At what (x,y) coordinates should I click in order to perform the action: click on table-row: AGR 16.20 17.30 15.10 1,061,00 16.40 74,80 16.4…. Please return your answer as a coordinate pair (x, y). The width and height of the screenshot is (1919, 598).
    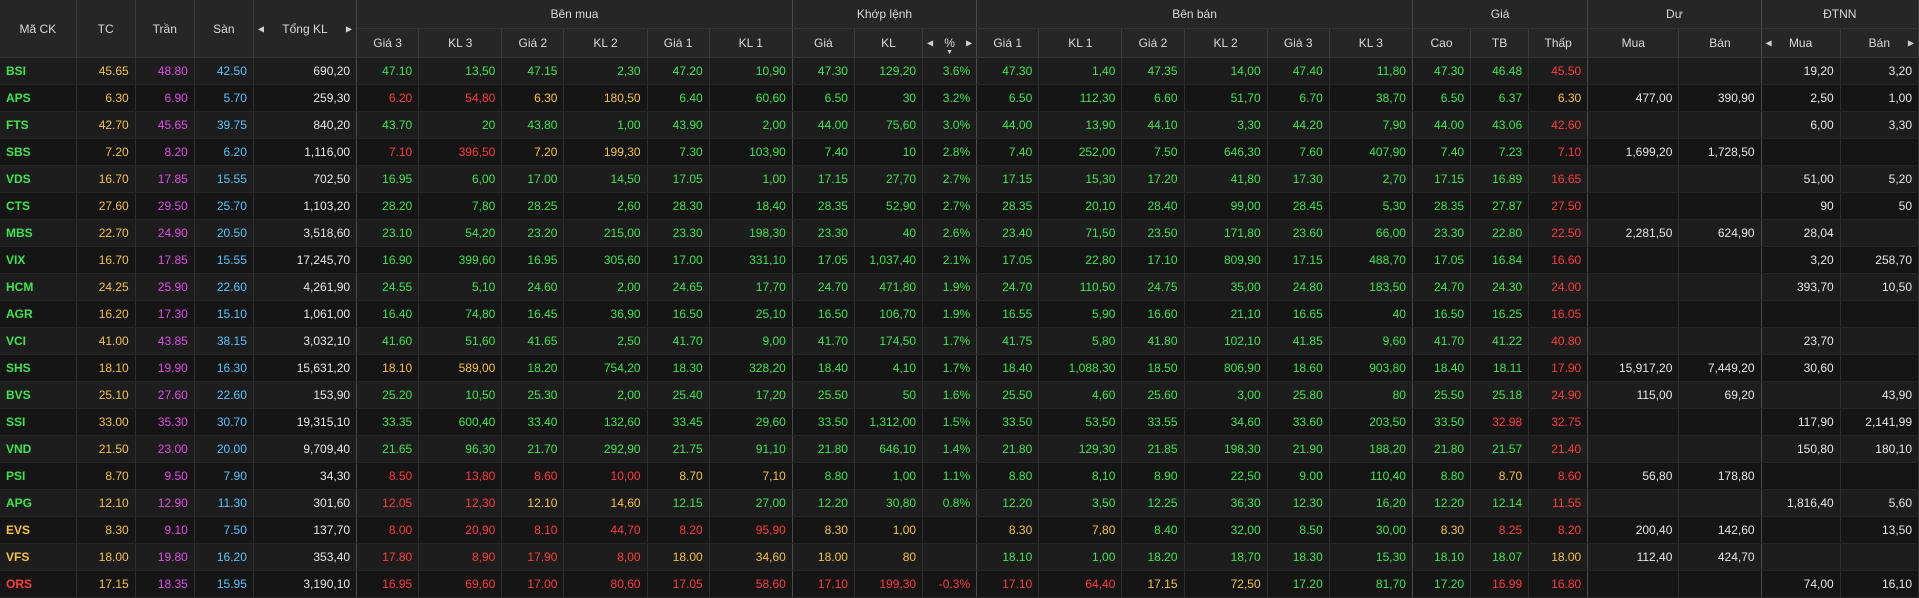
    Looking at the image, I should click on (959, 314).